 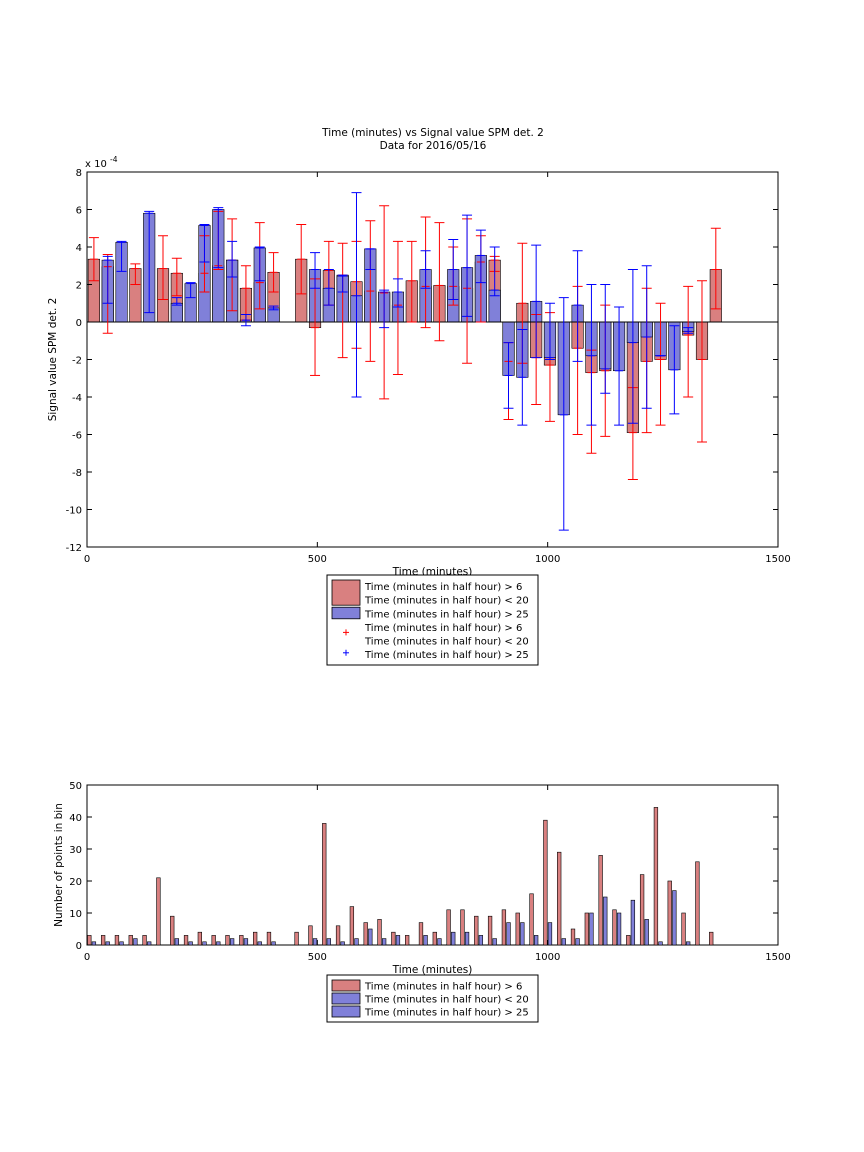 What do you see at coordinates (79, 211) in the screenshot?
I see `y-tick-label-9: 6` at bounding box center [79, 211].